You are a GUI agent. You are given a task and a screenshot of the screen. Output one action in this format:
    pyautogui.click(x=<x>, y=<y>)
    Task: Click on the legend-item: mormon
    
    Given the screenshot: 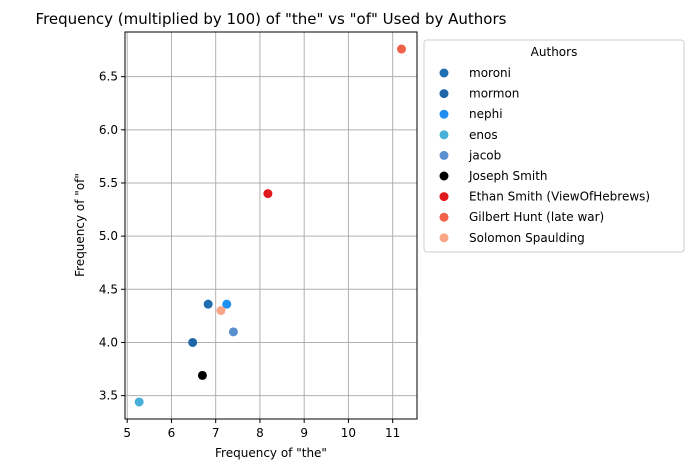 What is the action you would take?
    pyautogui.click(x=479, y=94)
    